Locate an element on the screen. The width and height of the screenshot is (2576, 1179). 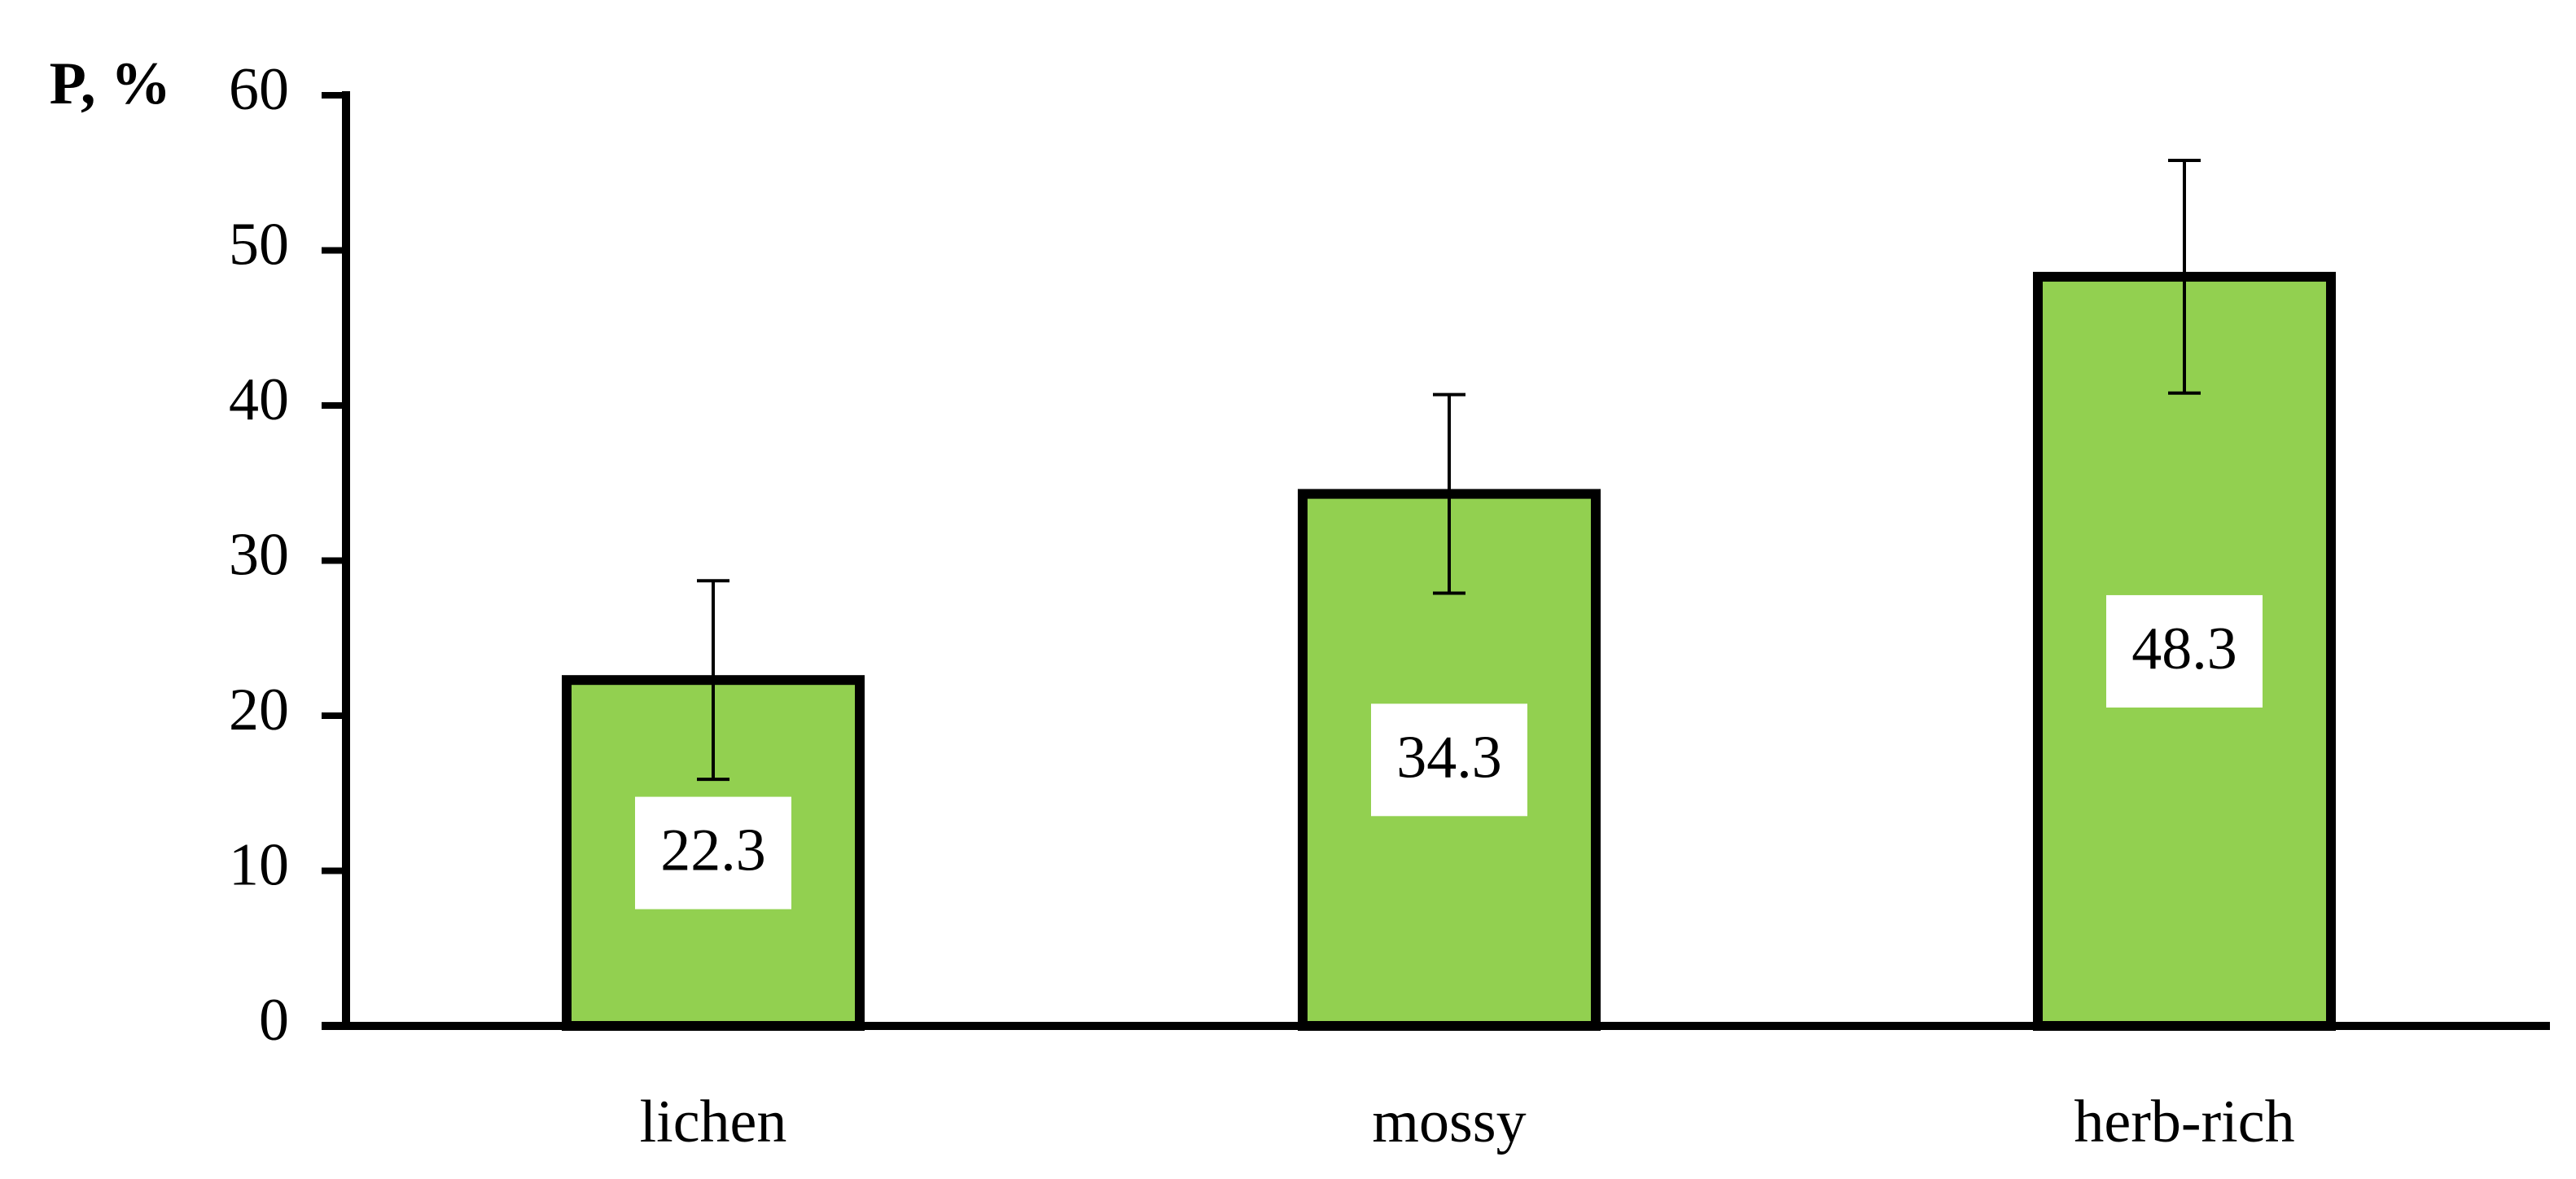
data-label: 48.3 is located at coordinates (2184, 649).